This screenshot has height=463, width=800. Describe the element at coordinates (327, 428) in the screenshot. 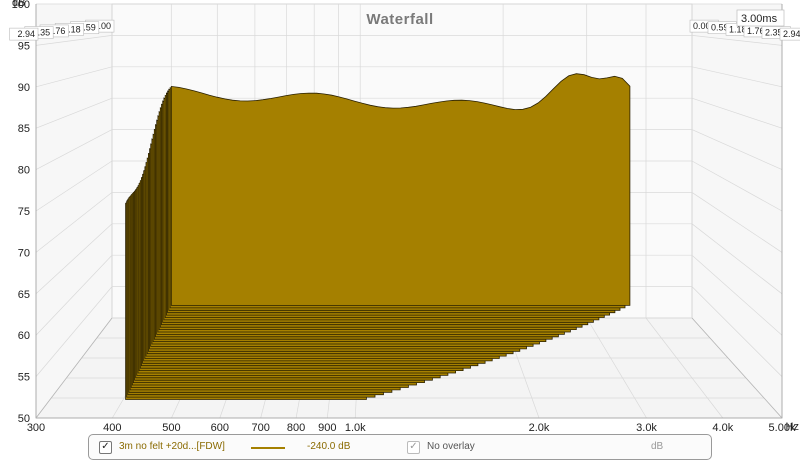

I see `x-tick-label: 900` at that location.